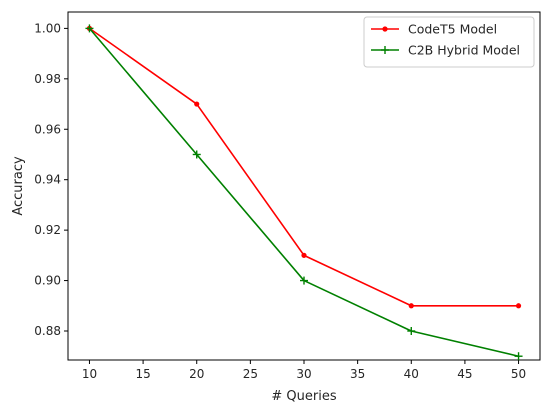 The height and width of the screenshot is (412, 550). I want to click on y-axis-label: Accuracy, so click(18, 186).